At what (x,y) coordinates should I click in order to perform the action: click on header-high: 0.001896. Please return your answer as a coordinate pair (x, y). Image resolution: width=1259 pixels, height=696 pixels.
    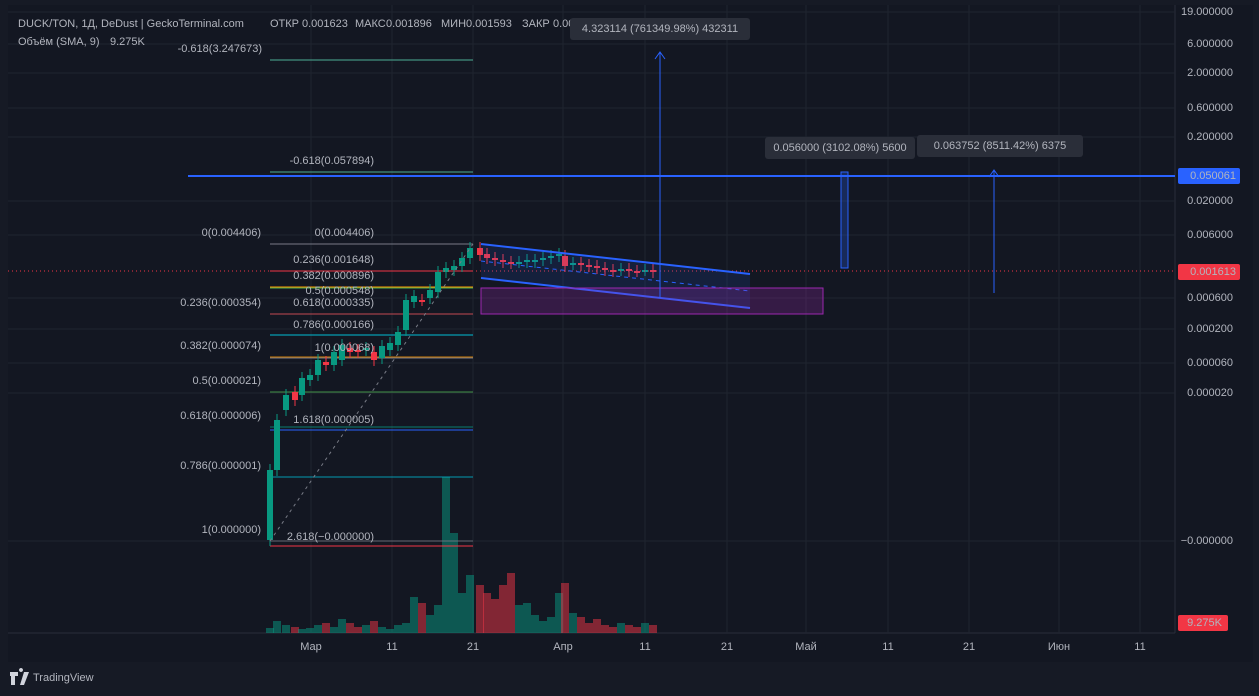
    Looking at the image, I should click on (409, 24).